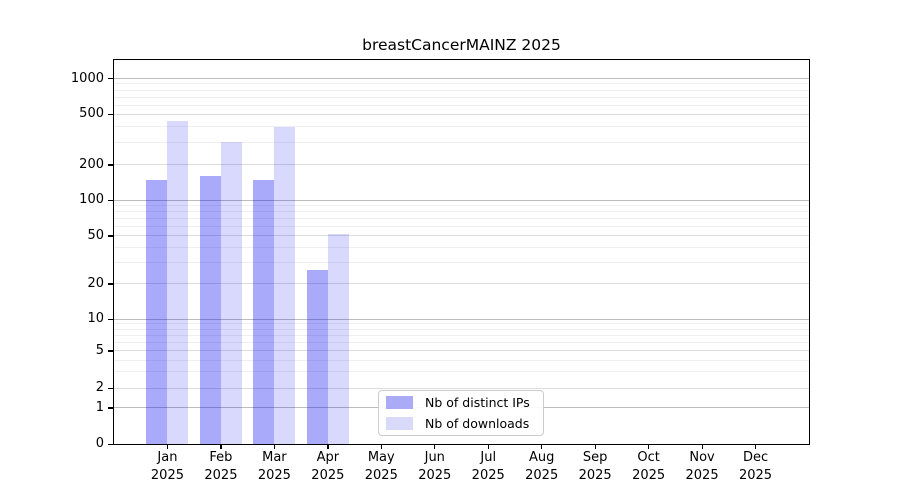 This screenshot has height=500, width=900. I want to click on bar-distinct-ips-feb, so click(210, 310).